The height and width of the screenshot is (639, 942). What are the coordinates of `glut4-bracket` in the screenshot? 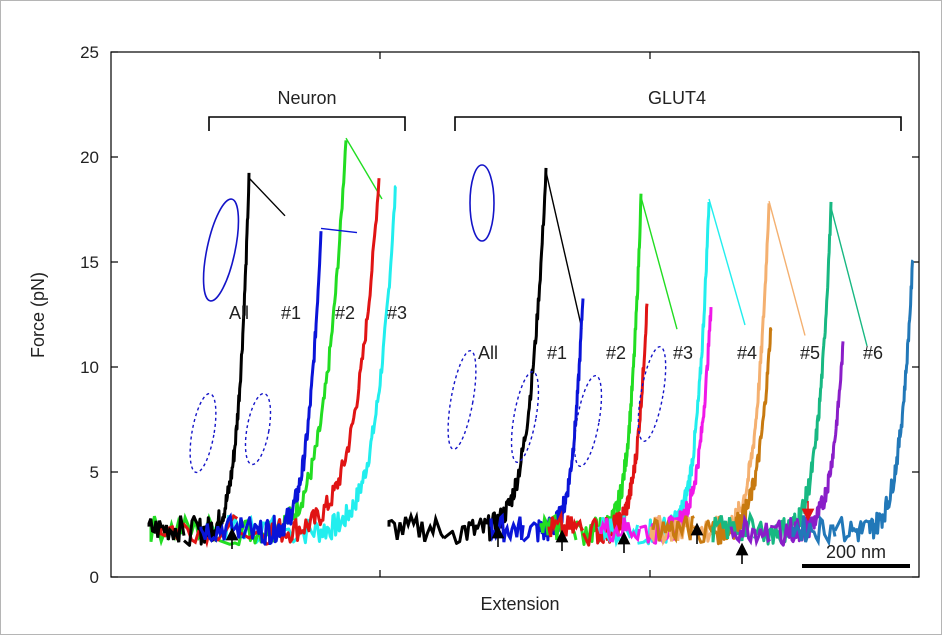 It's located at (678, 123).